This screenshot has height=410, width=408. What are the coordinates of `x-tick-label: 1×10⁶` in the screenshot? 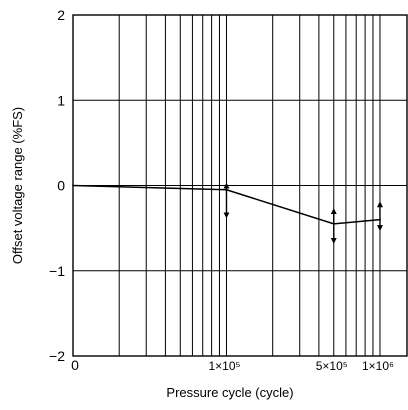 It's located at (378, 366).